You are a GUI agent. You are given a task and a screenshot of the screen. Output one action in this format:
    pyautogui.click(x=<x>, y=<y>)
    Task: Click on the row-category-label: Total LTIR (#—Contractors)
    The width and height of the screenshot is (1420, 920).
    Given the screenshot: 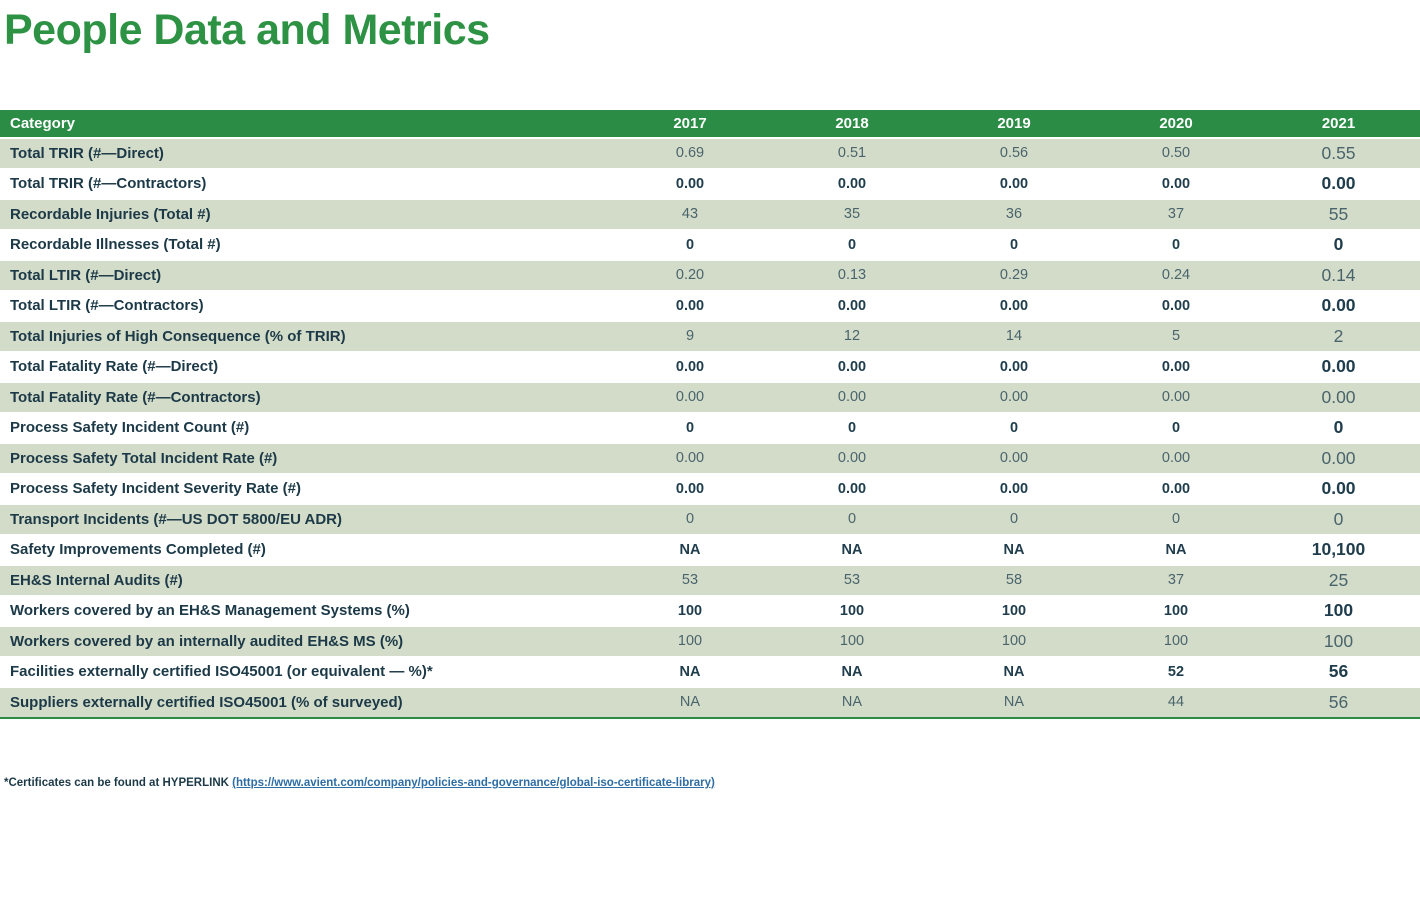 What is the action you would take?
    pyautogui.click(x=304, y=306)
    